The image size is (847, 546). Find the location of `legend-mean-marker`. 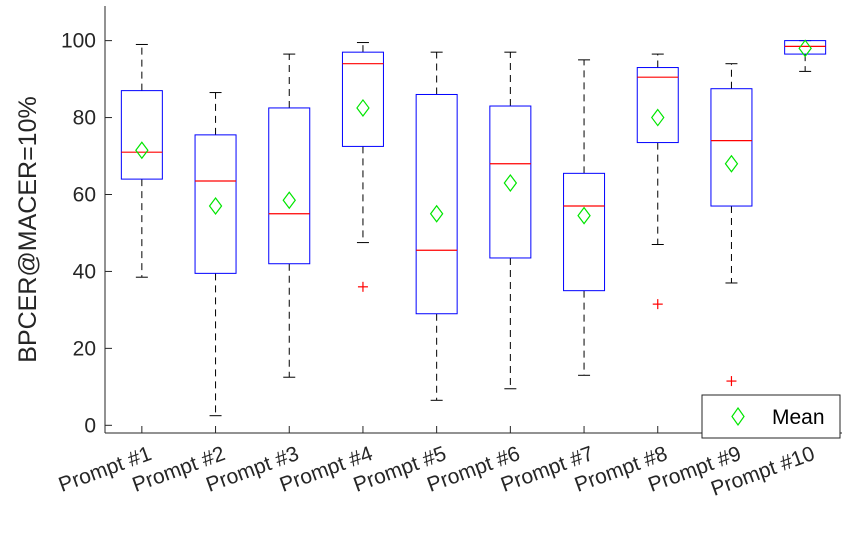

legend-mean-marker is located at coordinates (738, 416).